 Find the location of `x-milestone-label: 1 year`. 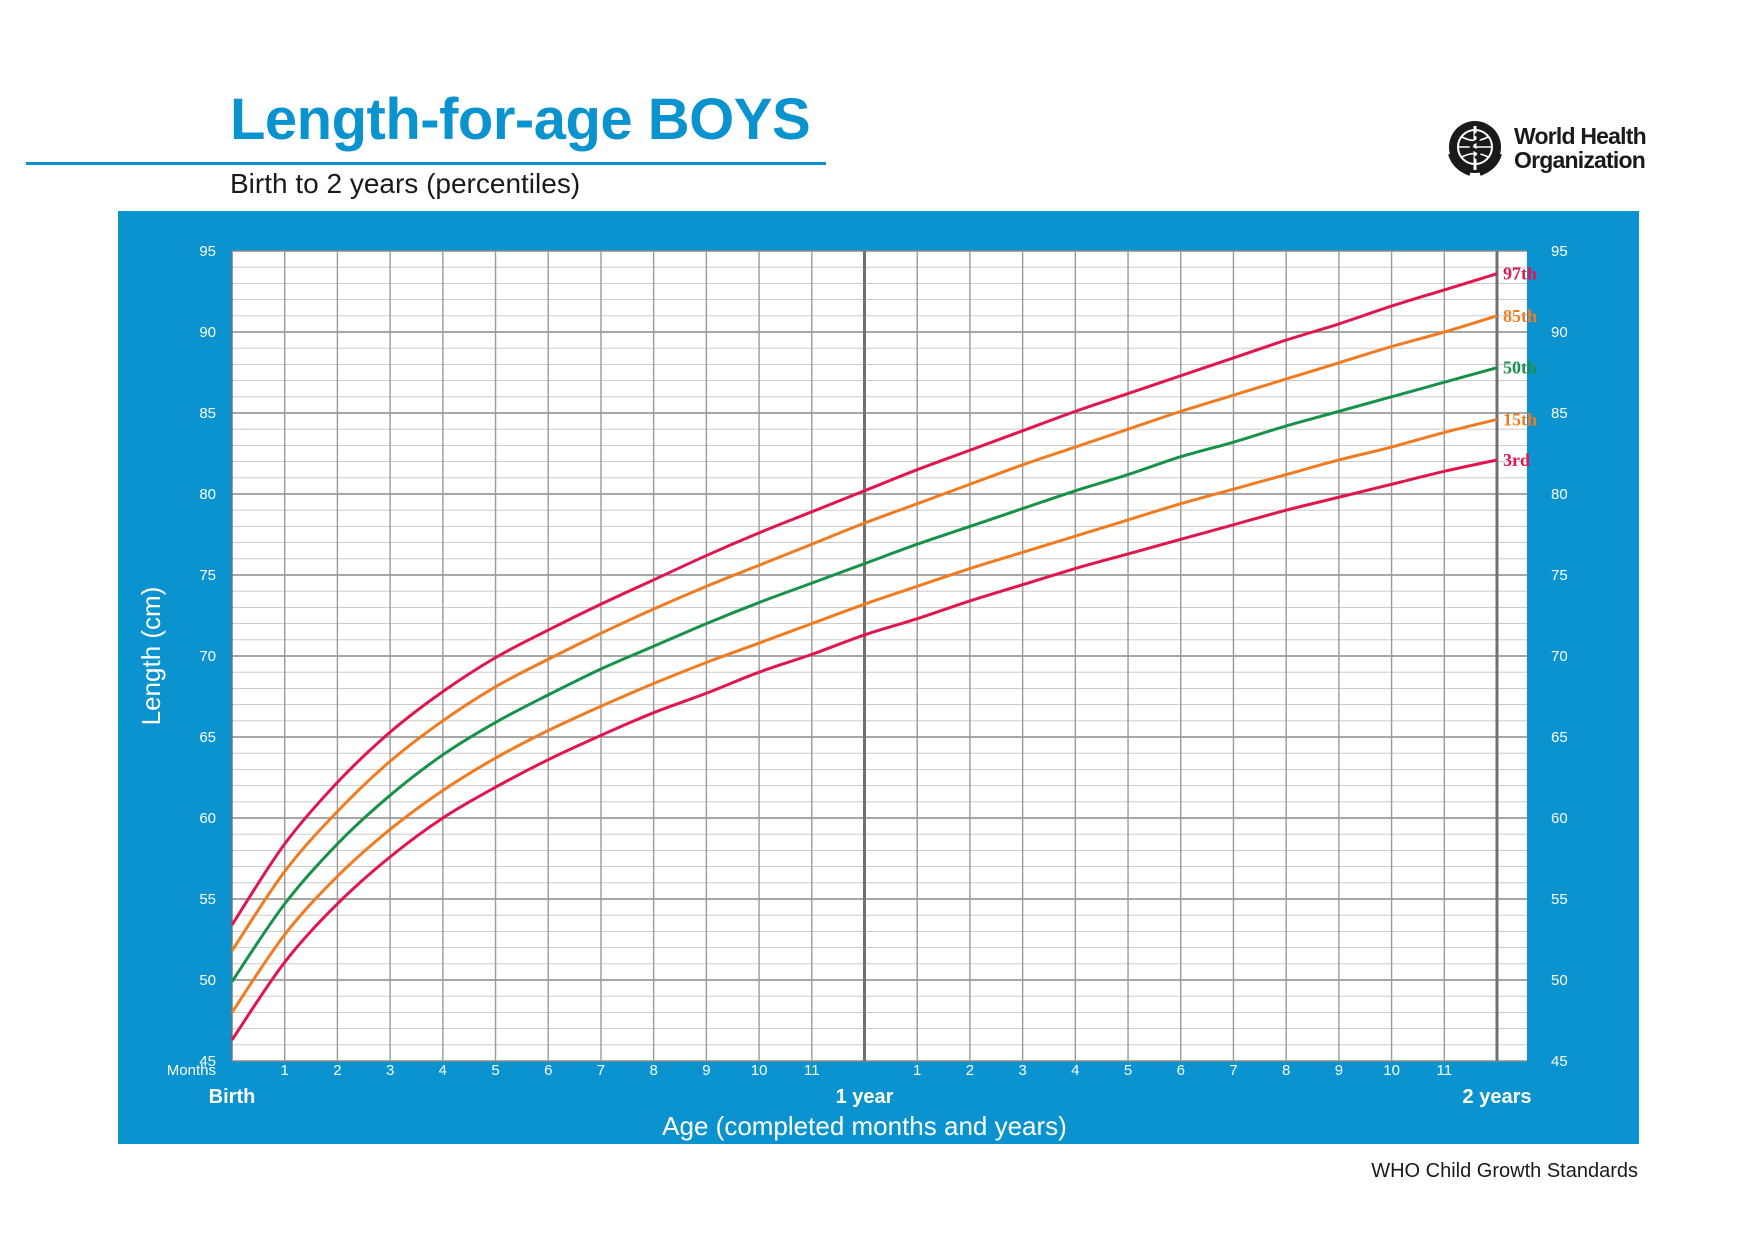

x-milestone-label: 1 year is located at coordinates (865, 1097).